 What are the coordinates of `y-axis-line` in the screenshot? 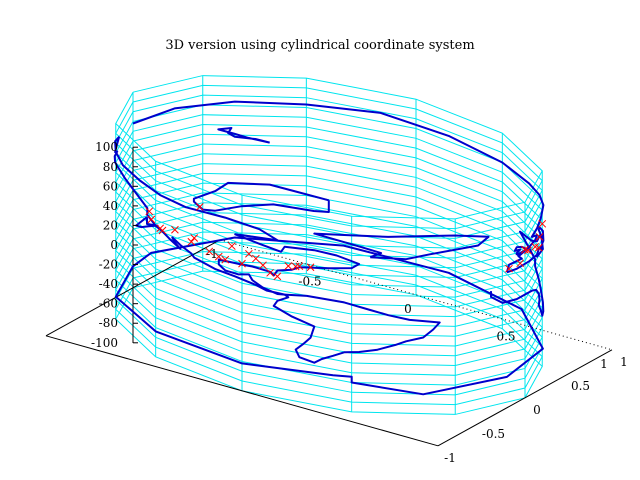 It's located at (525, 398).